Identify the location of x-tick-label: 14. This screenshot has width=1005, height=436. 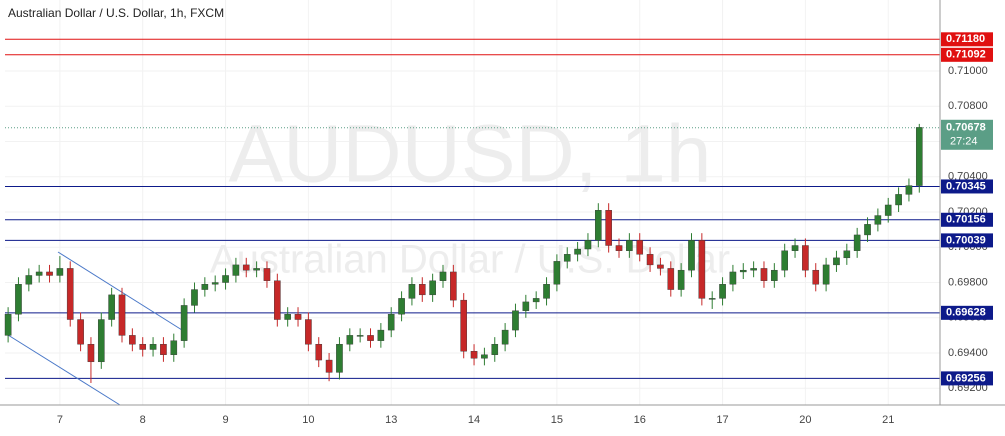
(474, 420).